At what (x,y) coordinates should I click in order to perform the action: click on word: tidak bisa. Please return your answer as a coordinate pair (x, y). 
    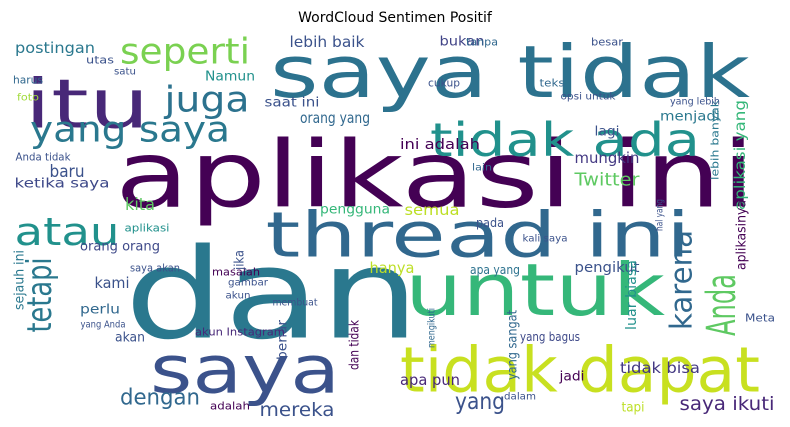
    Looking at the image, I should click on (660, 368).